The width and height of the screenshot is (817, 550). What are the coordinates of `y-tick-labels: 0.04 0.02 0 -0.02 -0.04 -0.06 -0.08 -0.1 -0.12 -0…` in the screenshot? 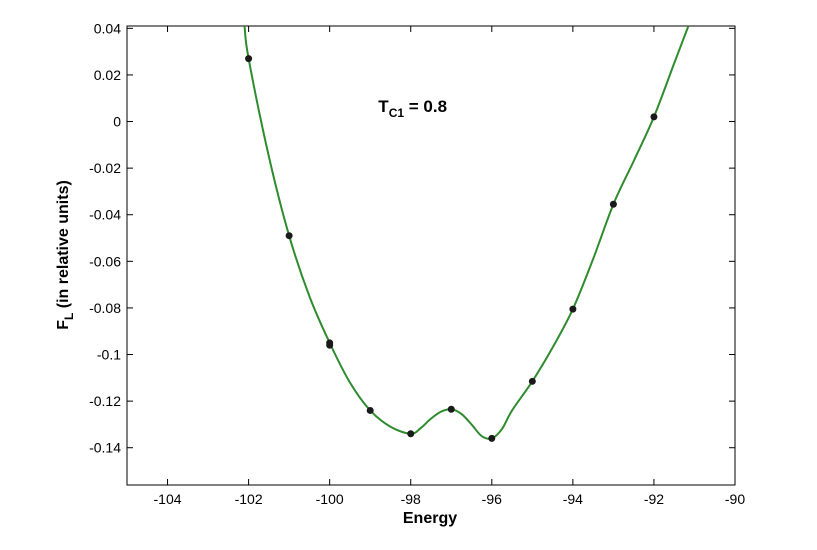 It's located at (105, 237).